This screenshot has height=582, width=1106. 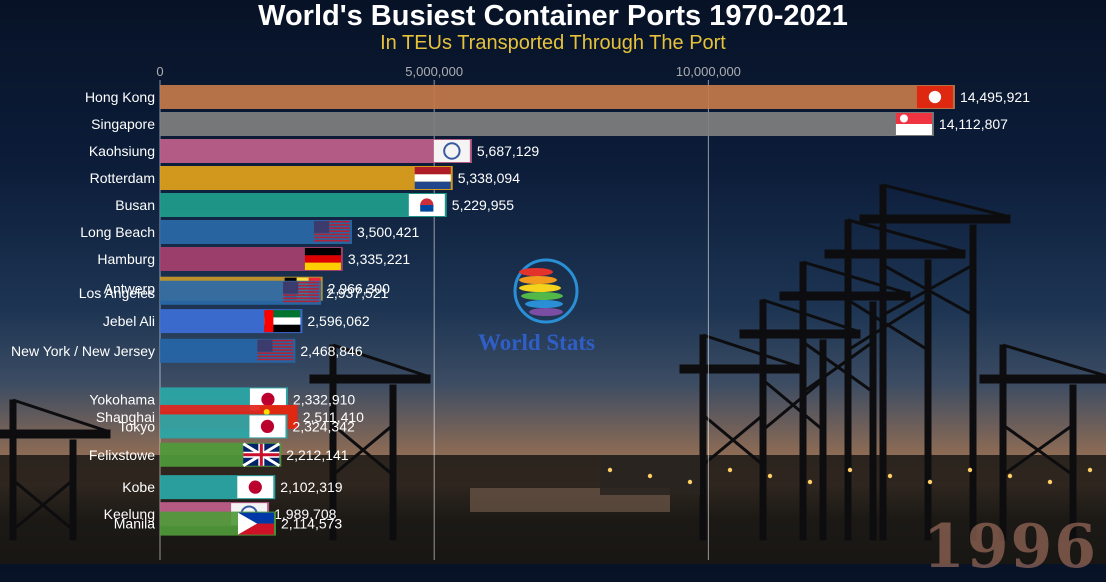 I want to click on bar-group: Hamburg 3,335,221, so click(x=253, y=259).